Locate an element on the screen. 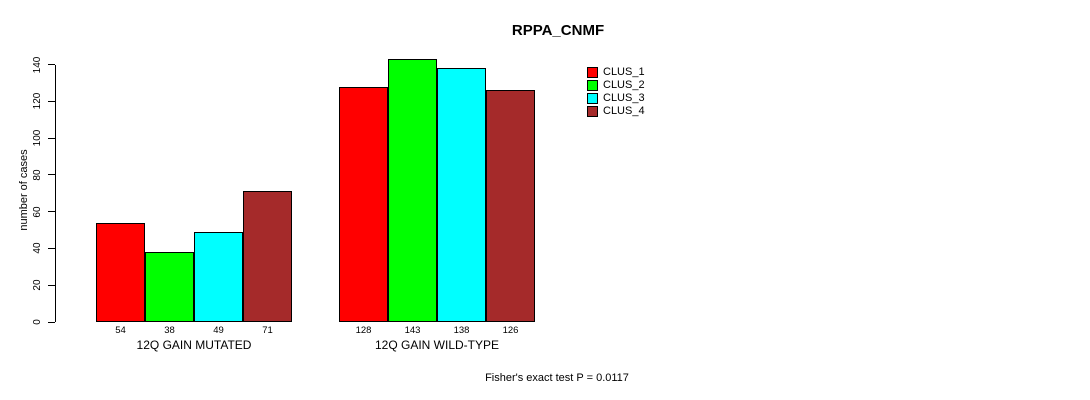  chart-title: RPPA_CNMF is located at coordinates (558, 30).